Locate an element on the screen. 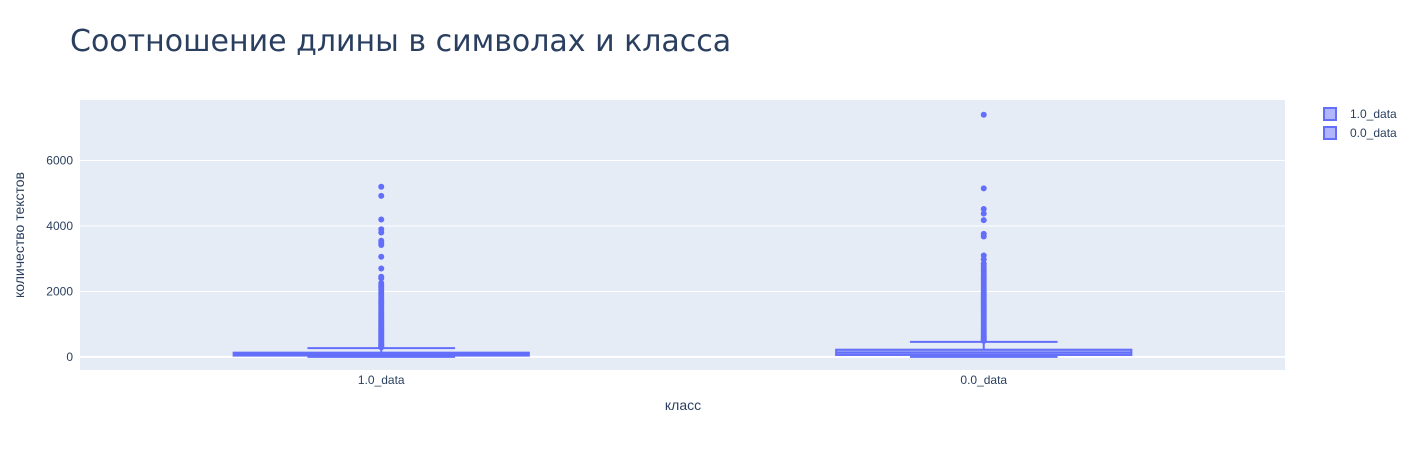 This screenshot has height=450, width=1420. y-tick-label: 6000 is located at coordinates (59, 161).